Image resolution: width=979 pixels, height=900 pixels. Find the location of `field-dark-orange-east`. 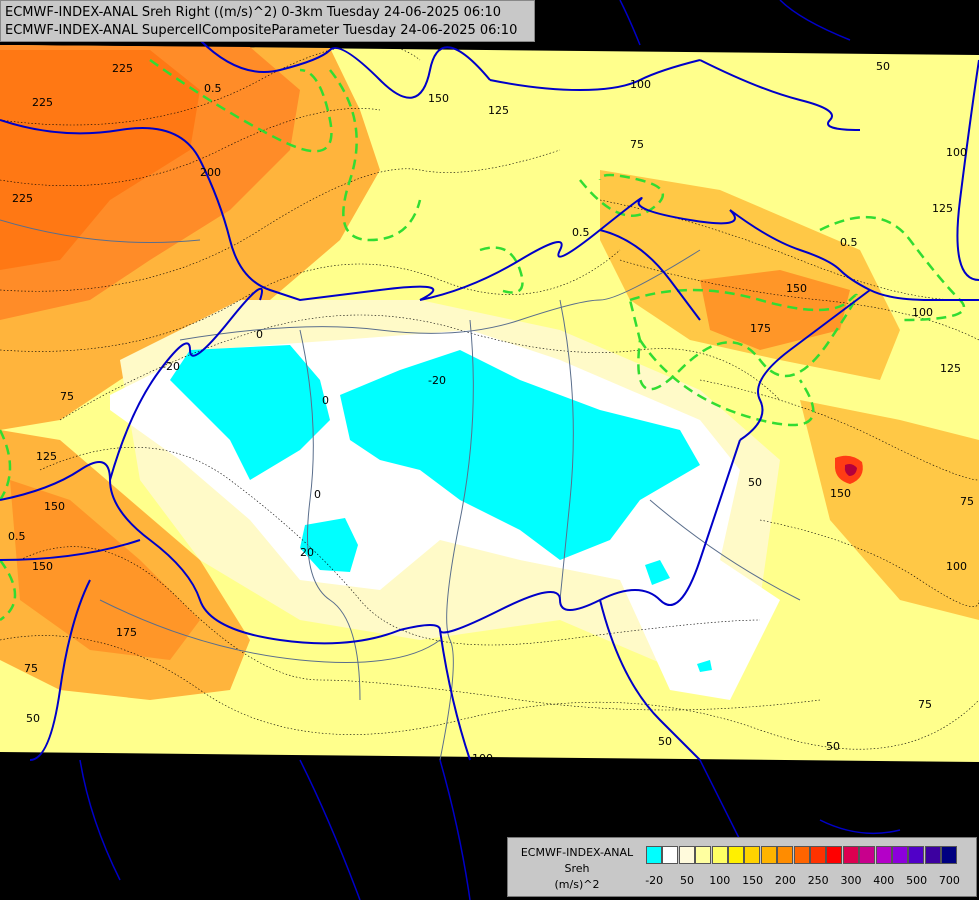

field-dark-orange-east is located at coordinates (775, 310).